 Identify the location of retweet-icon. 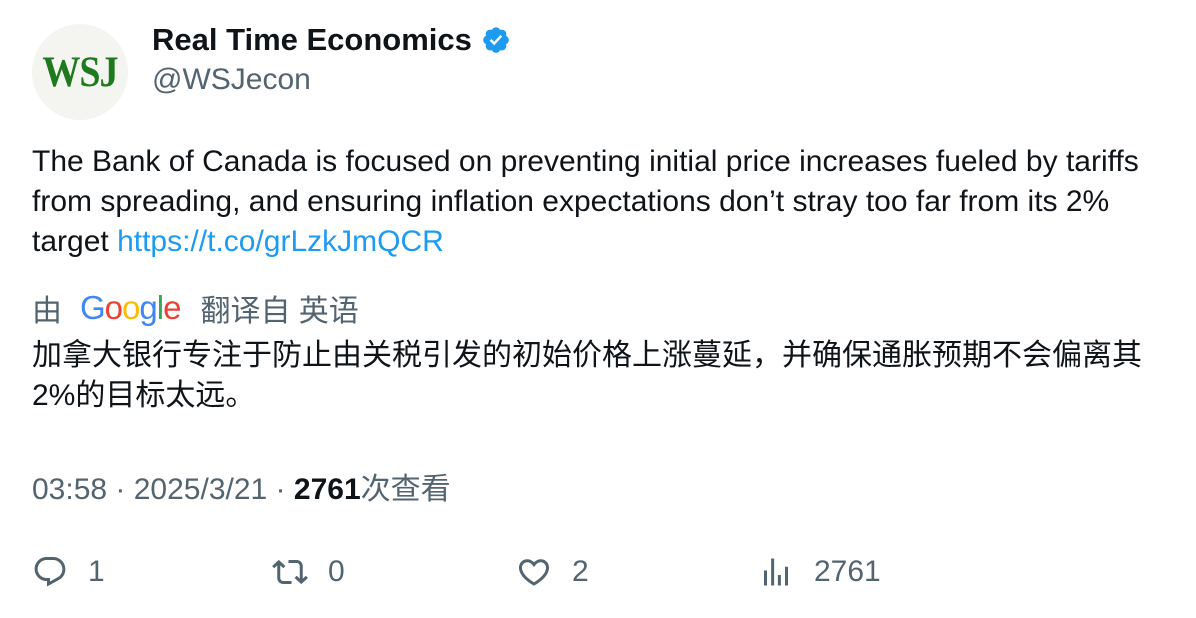
(290, 572).